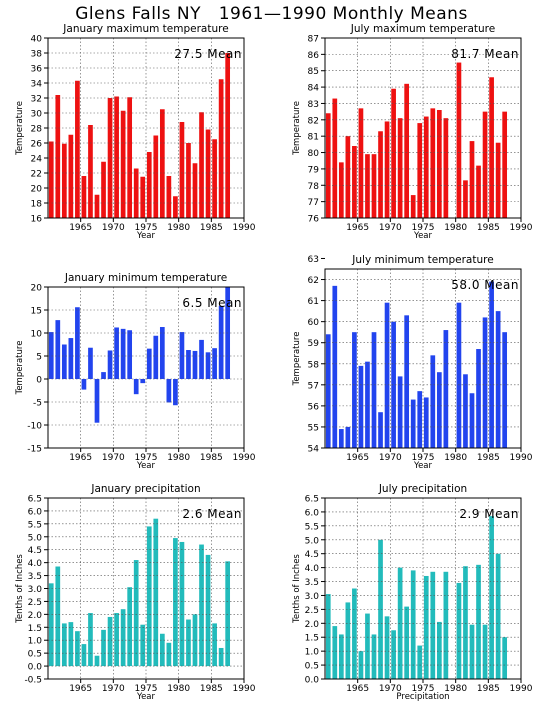 This screenshot has height=711, width=543. Describe the element at coordinates (39, 381) in the screenshot. I see `y-tick-label: 0` at that location.